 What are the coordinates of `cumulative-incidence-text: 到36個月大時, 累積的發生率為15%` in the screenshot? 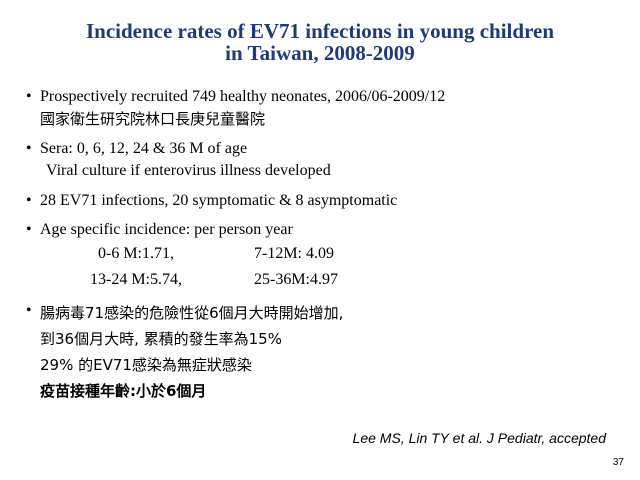 It's located at (161, 339).